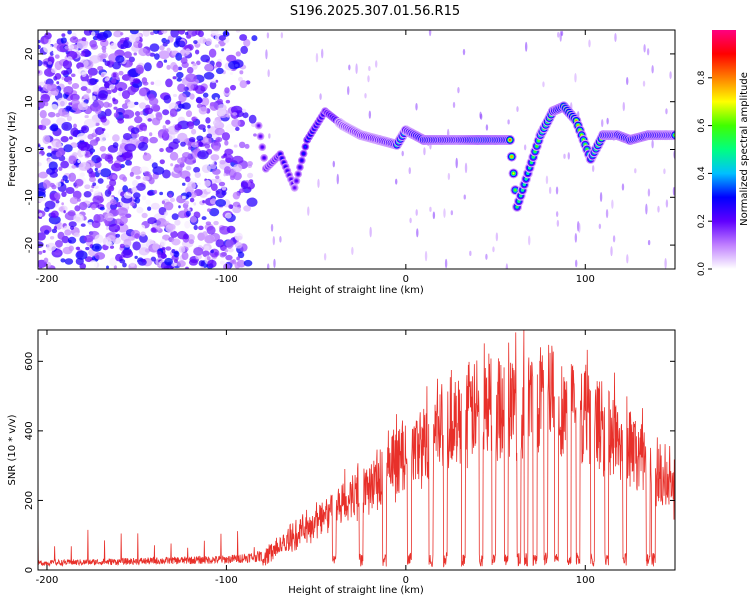  What do you see at coordinates (12, 149) in the screenshot?
I see `spectrogram-y-axis-label: Frequency (Hz)` at bounding box center [12, 149].